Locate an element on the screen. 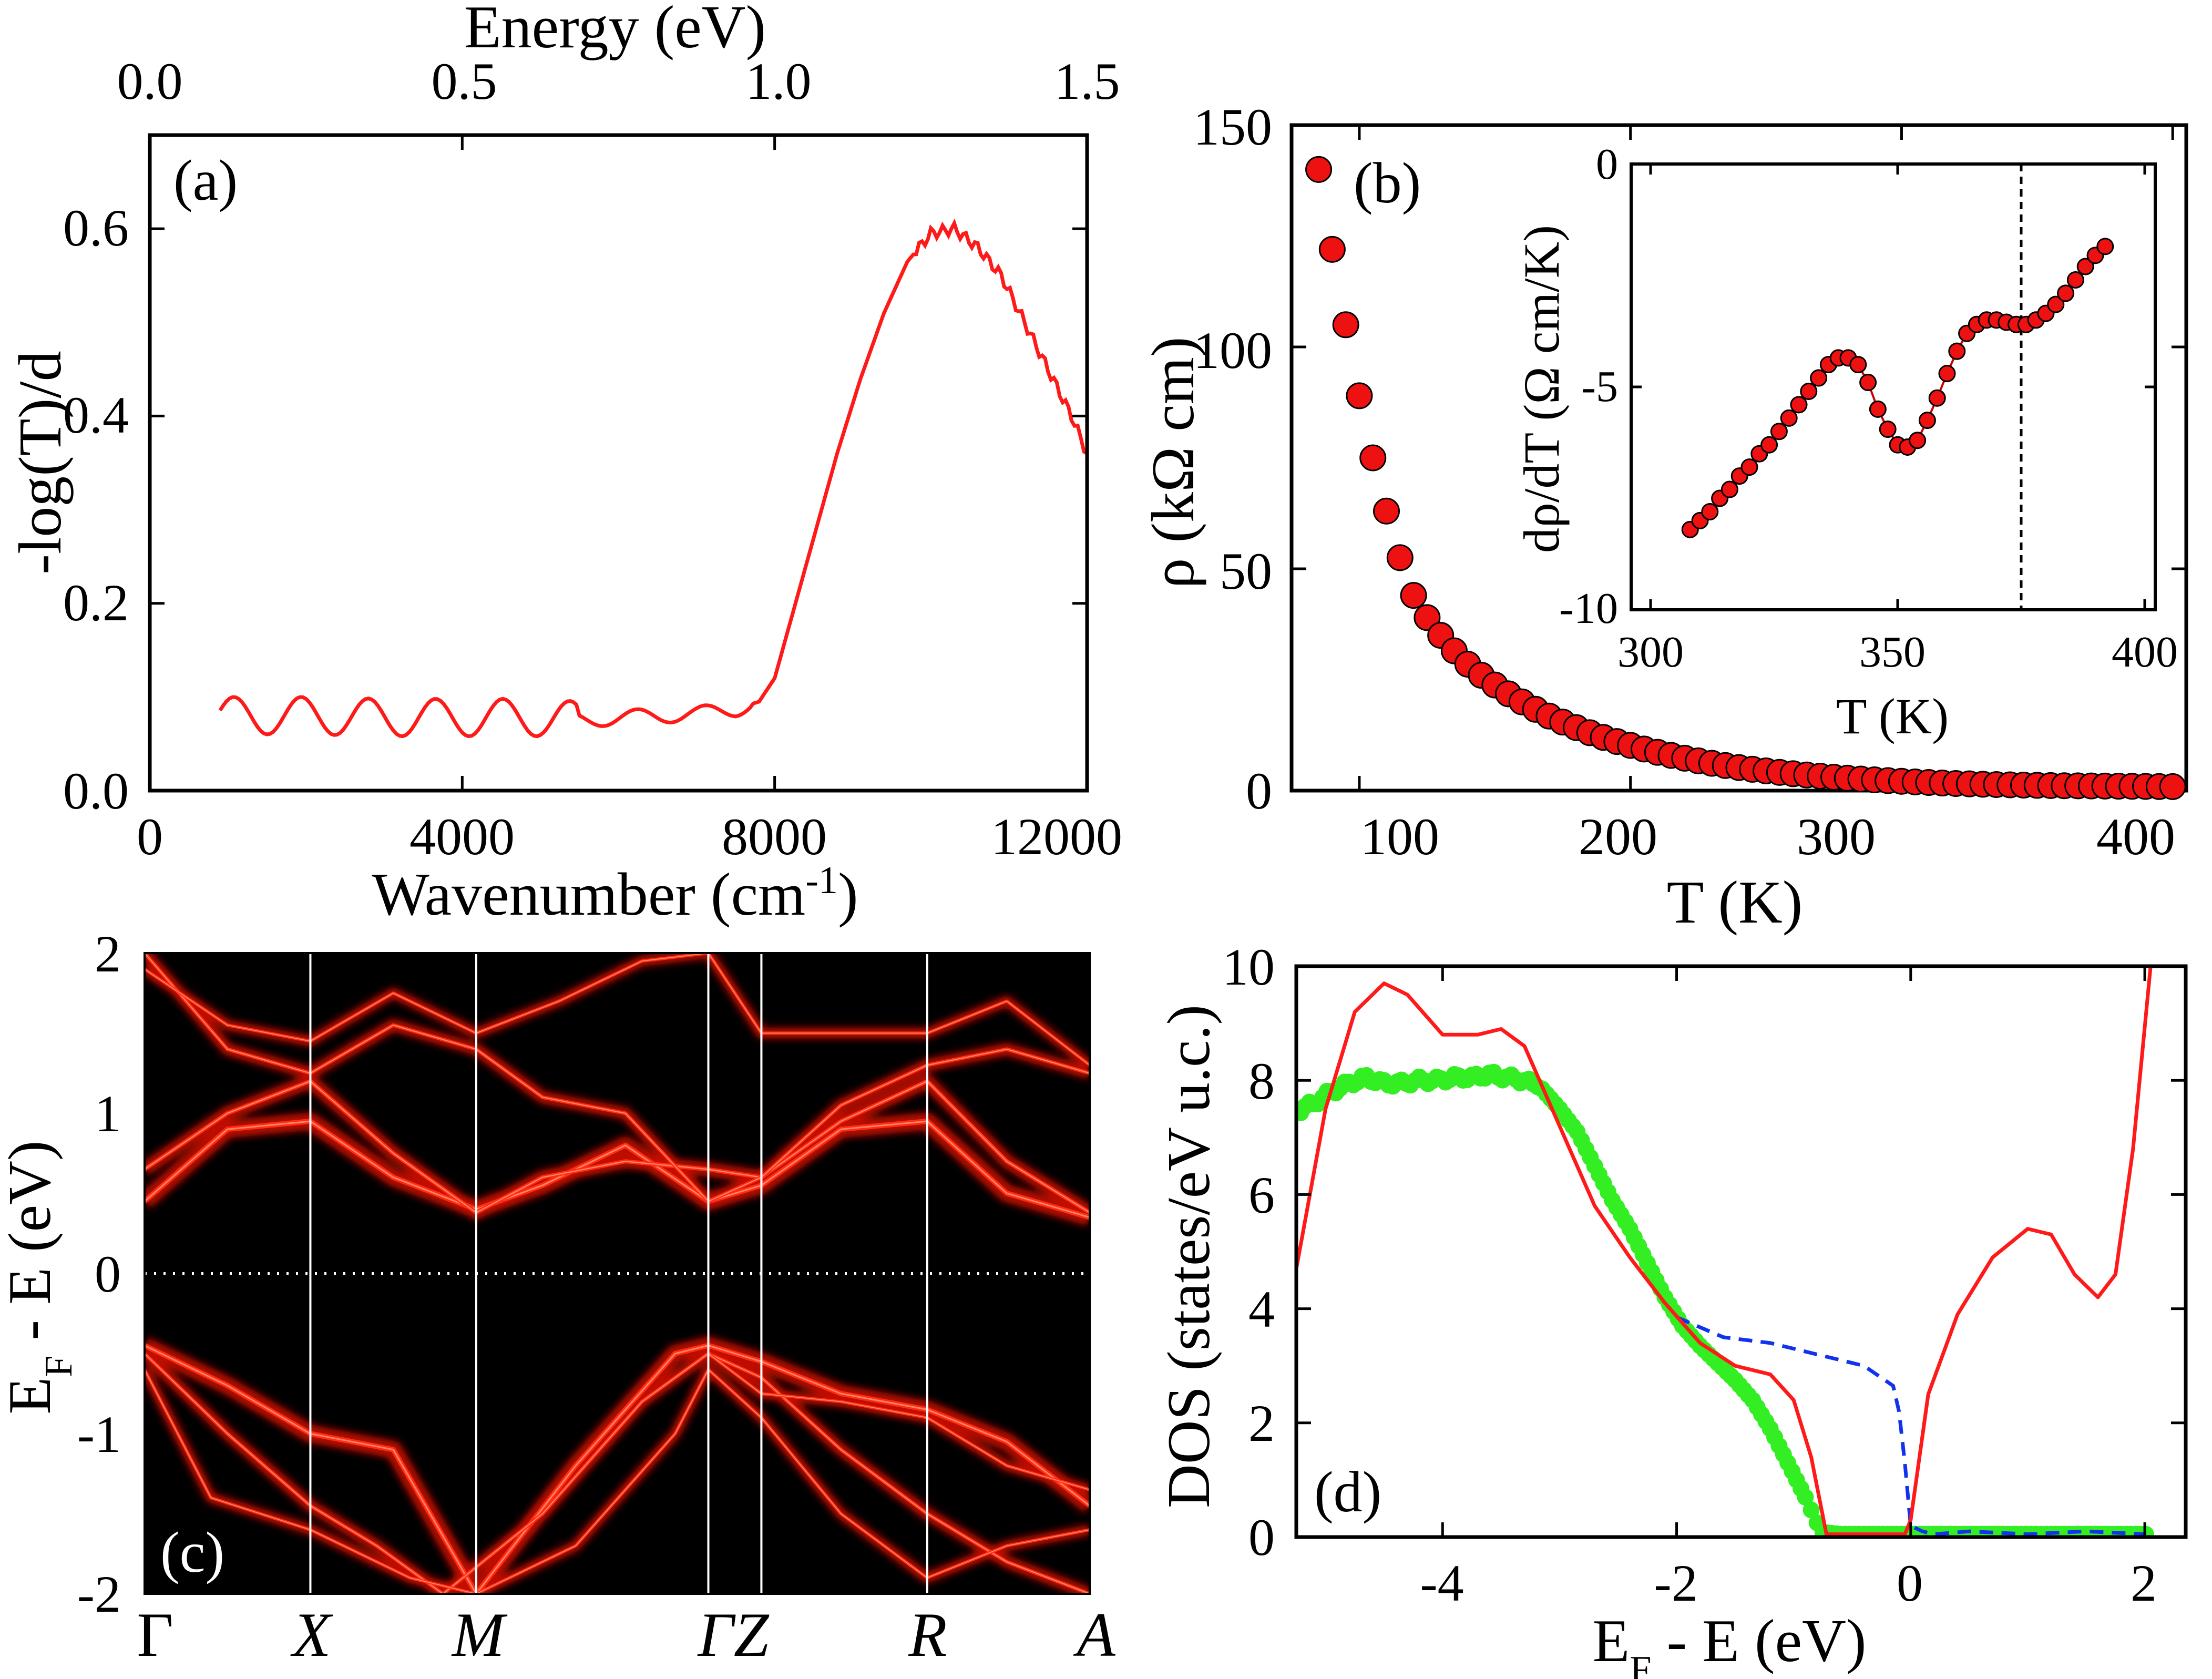 The width and height of the screenshot is (2212, 1679). panel-d-ytick: 0 is located at coordinates (1261, 1537).